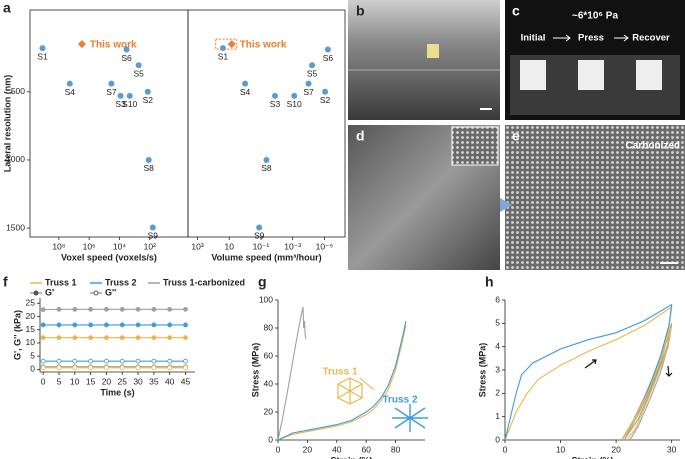  Describe the element at coordinates (399, 400) in the screenshot. I see `annotation: Truss 2` at that location.